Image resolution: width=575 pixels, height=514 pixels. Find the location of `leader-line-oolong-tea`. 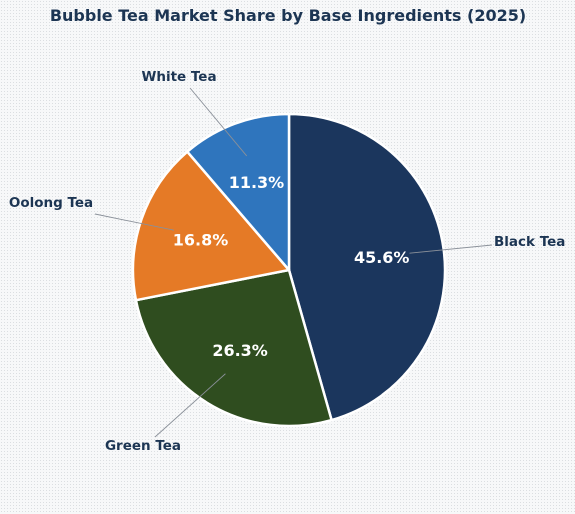

leader-line-oolong-tea is located at coordinates (134, 222).